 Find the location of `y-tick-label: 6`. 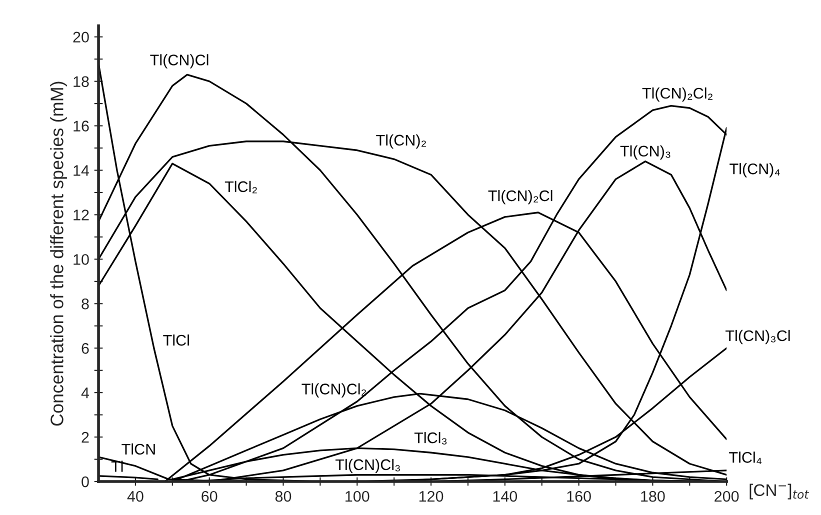

y-tick-label: 6 is located at coordinates (85, 348).